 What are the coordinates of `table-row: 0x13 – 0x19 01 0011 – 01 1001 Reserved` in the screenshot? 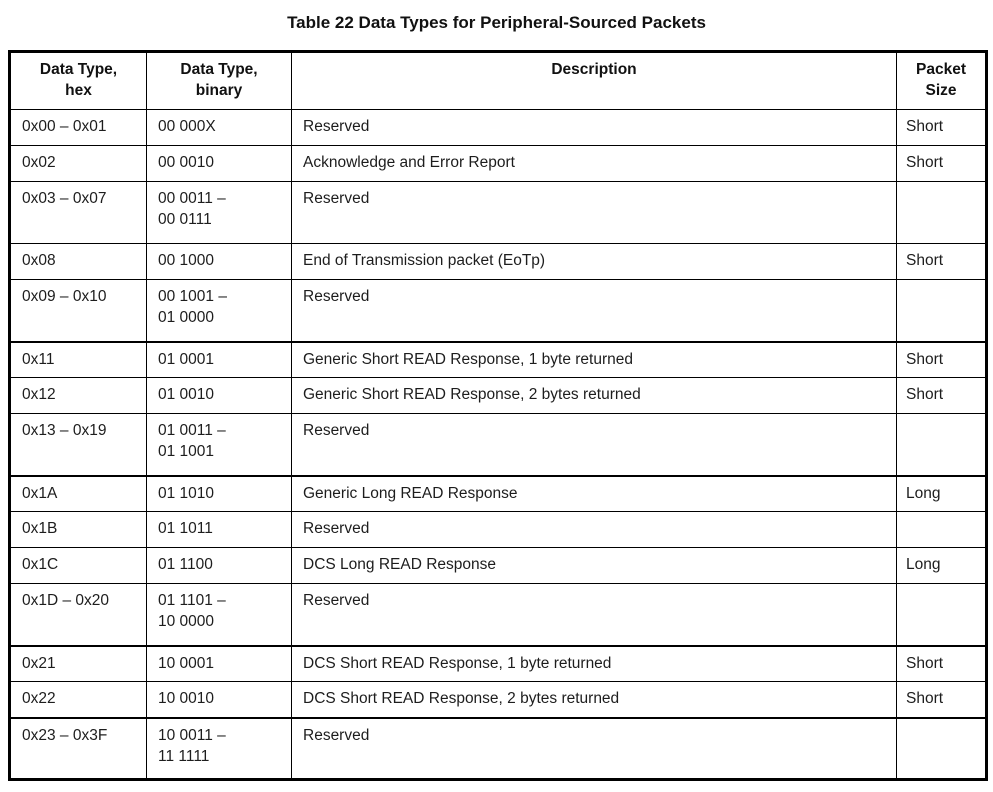 It's located at (498, 444).